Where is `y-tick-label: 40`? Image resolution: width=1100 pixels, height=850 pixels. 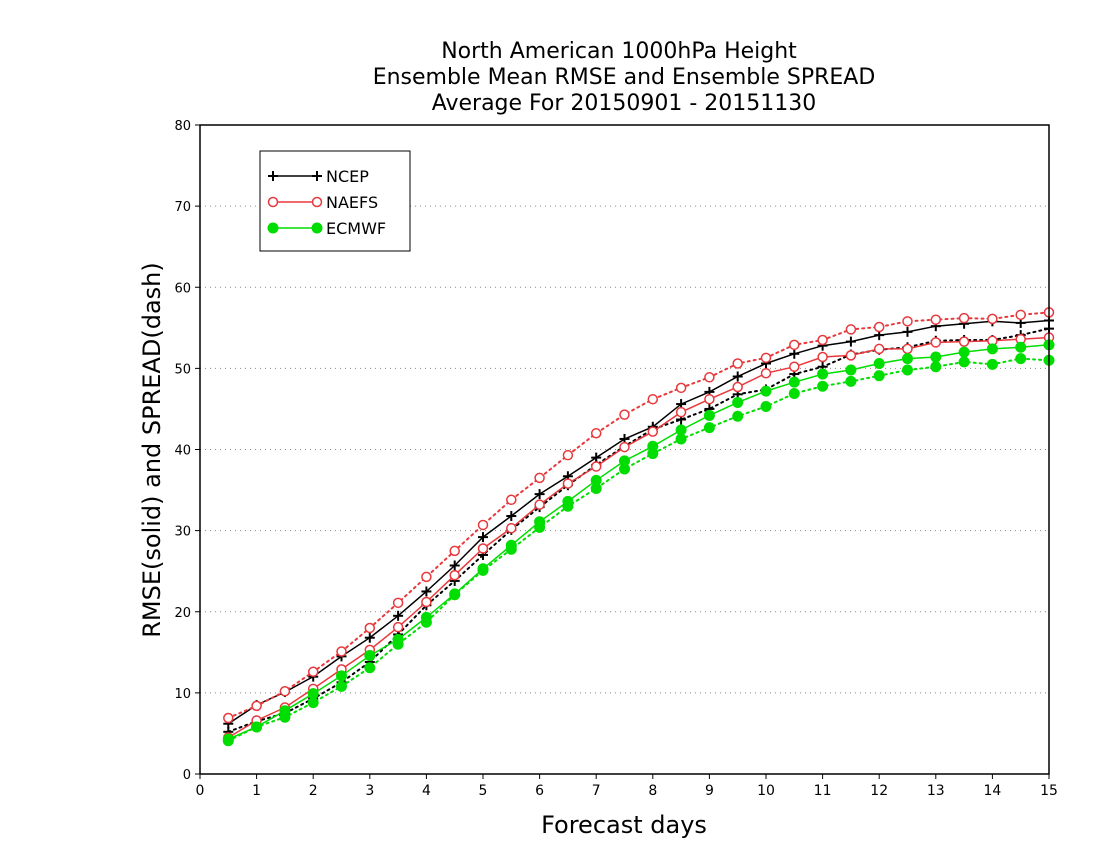
y-tick-label: 40 is located at coordinates (182, 451).